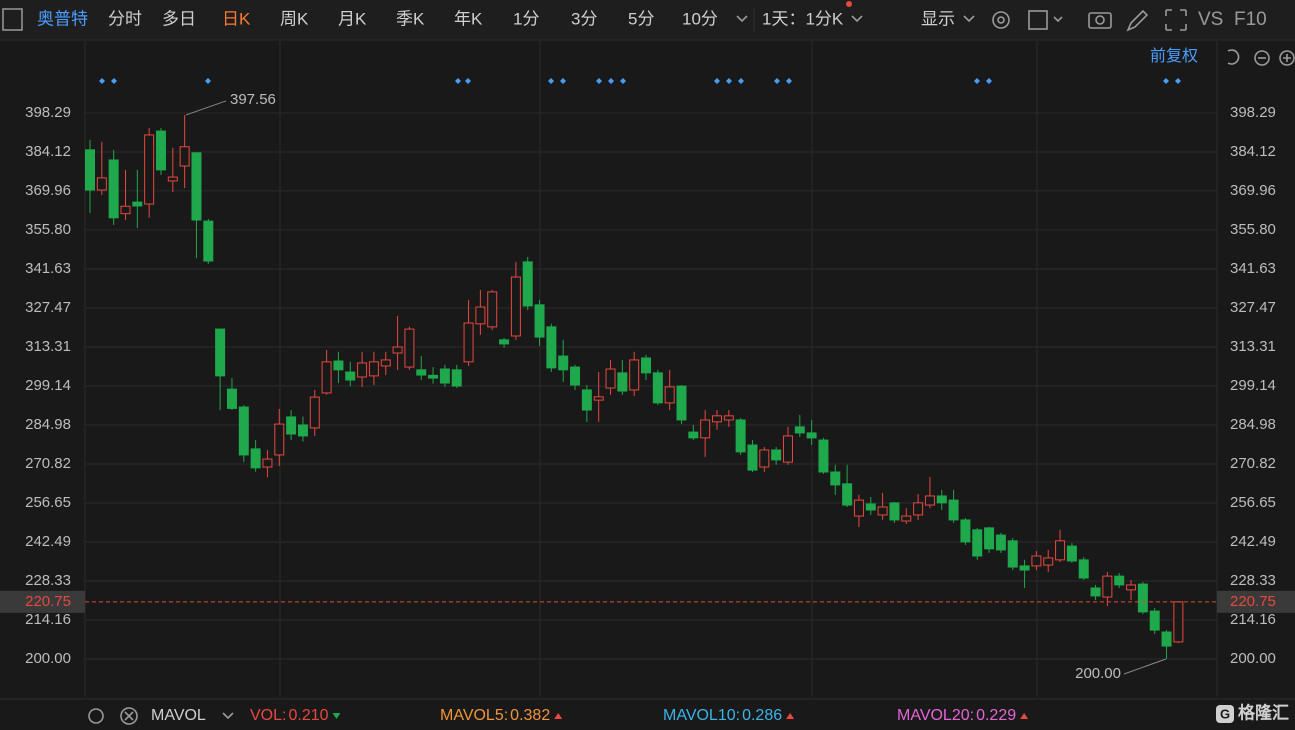  I want to click on display-menu: 显示, so click(938, 18).